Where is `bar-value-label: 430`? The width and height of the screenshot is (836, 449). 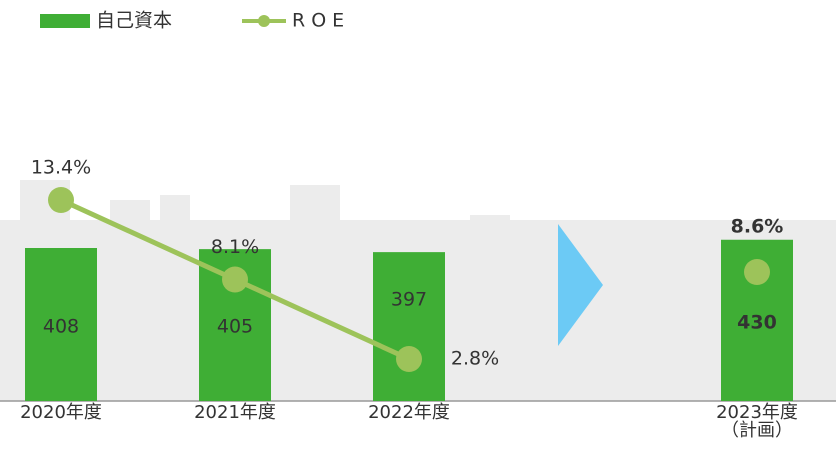
bar-value-label: 430 is located at coordinates (757, 323).